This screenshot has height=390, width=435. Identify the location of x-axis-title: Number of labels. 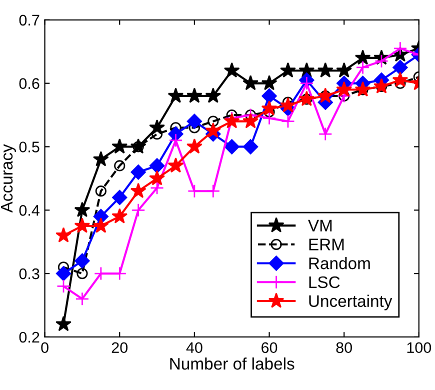
(232, 363).